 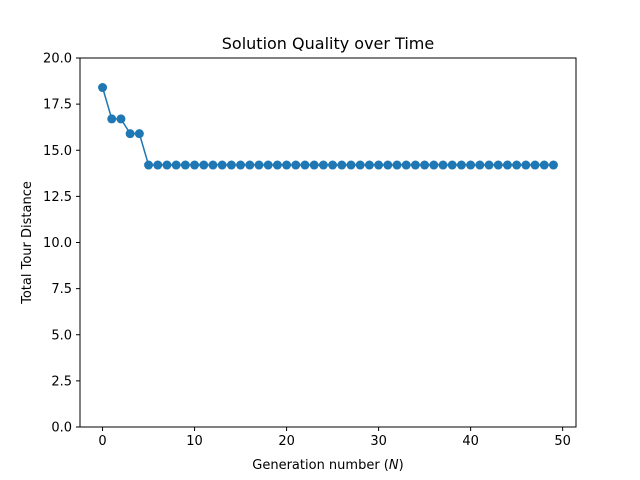 I want to click on chart-title: Solution Quality over Time, so click(x=328, y=43).